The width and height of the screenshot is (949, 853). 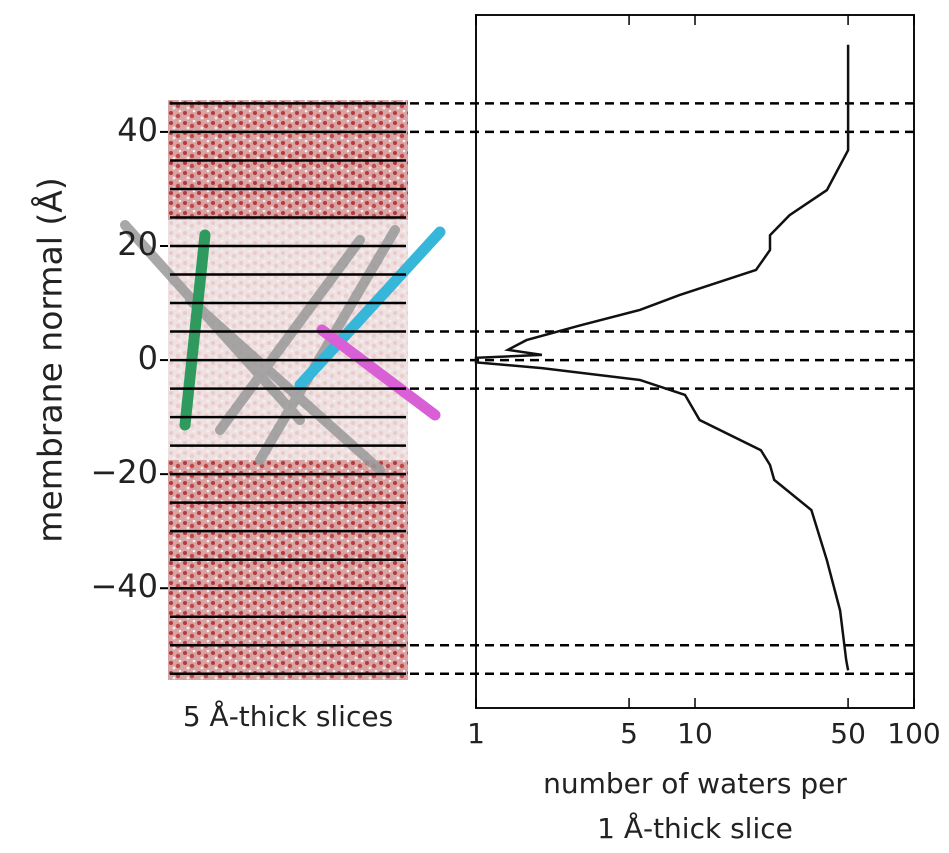 What do you see at coordinates (137, 130) in the screenshot?
I see `y-tick-label: 40` at bounding box center [137, 130].